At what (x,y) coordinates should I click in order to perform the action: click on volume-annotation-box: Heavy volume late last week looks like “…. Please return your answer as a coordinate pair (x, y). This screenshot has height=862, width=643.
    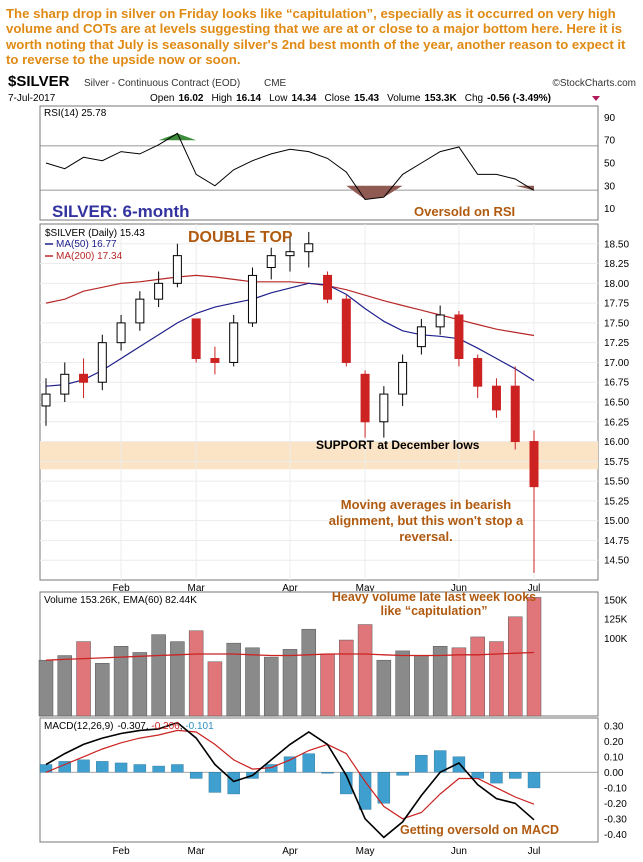
    Looking at the image, I should click on (434, 604).